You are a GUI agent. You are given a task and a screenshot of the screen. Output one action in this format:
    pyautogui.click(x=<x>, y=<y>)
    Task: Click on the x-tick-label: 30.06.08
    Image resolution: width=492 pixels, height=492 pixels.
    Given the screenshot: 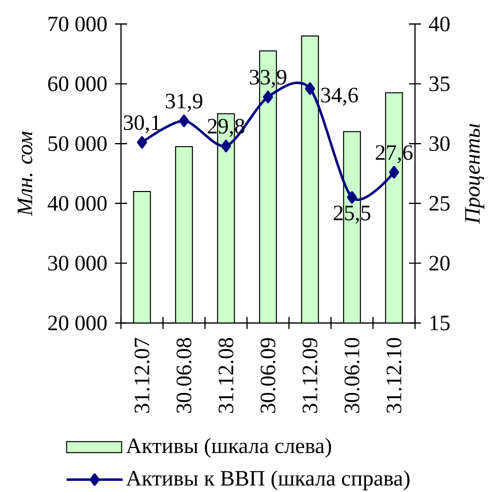 What is the action you would take?
    pyautogui.click(x=184, y=375)
    